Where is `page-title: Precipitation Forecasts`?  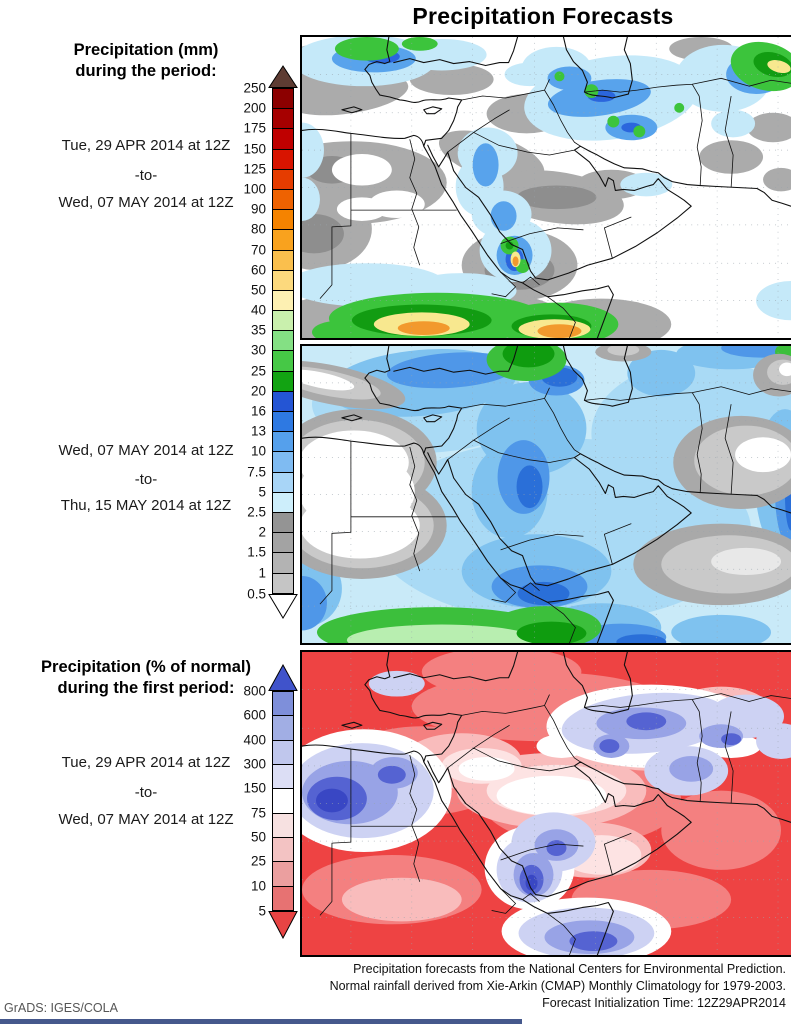 page-title: Precipitation Forecasts is located at coordinates (543, 16).